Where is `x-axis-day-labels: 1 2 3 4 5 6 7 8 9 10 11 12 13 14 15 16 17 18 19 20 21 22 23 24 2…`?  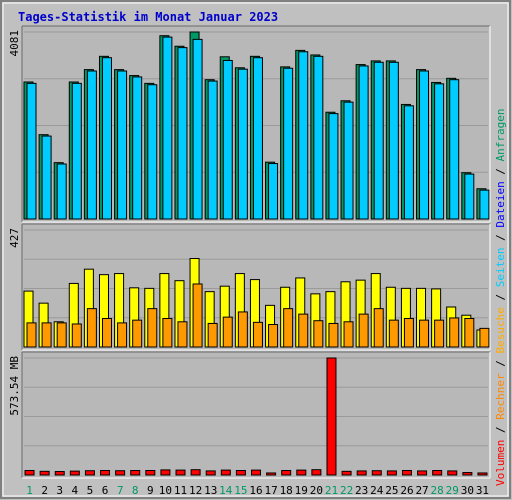
x-axis-day-labels: 1 2 3 4 5 6 7 8 9 10 11 12 13 14 15 16 17 18 19 20 21 22 23 24 2… is located at coordinates (257, 490).